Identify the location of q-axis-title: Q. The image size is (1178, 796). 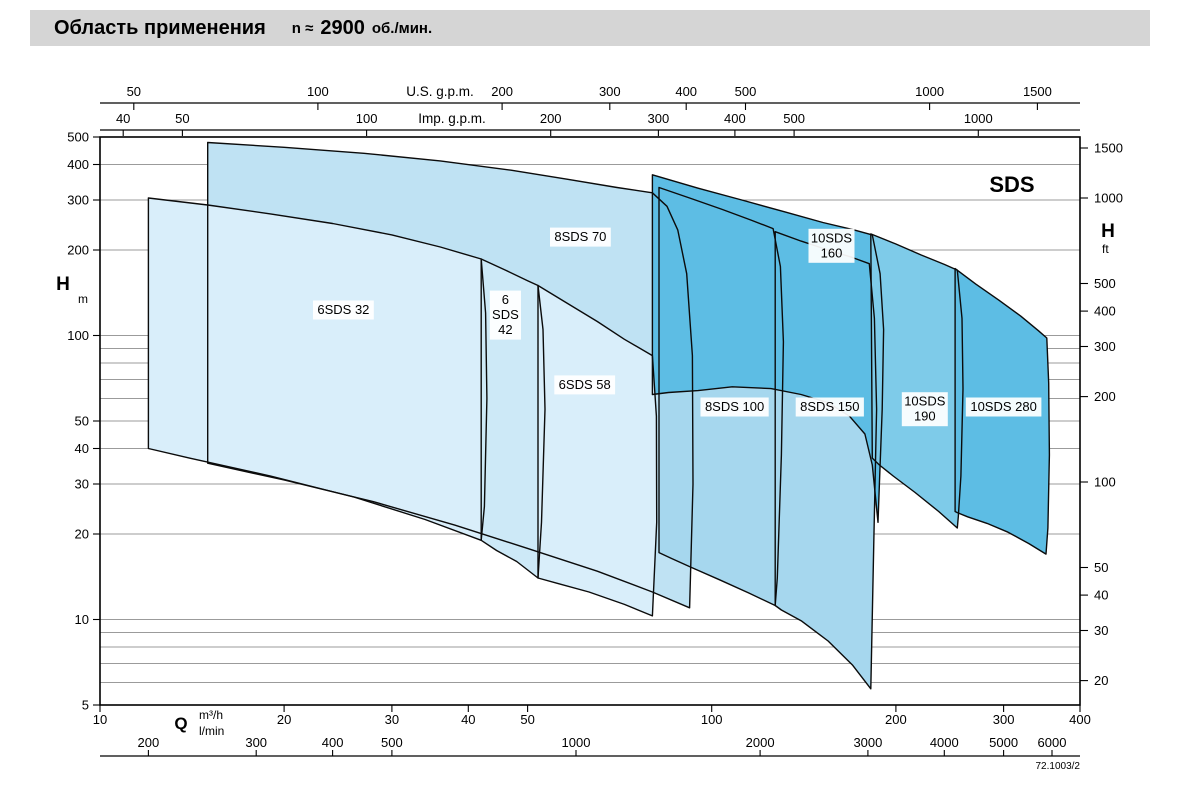
(180, 723).